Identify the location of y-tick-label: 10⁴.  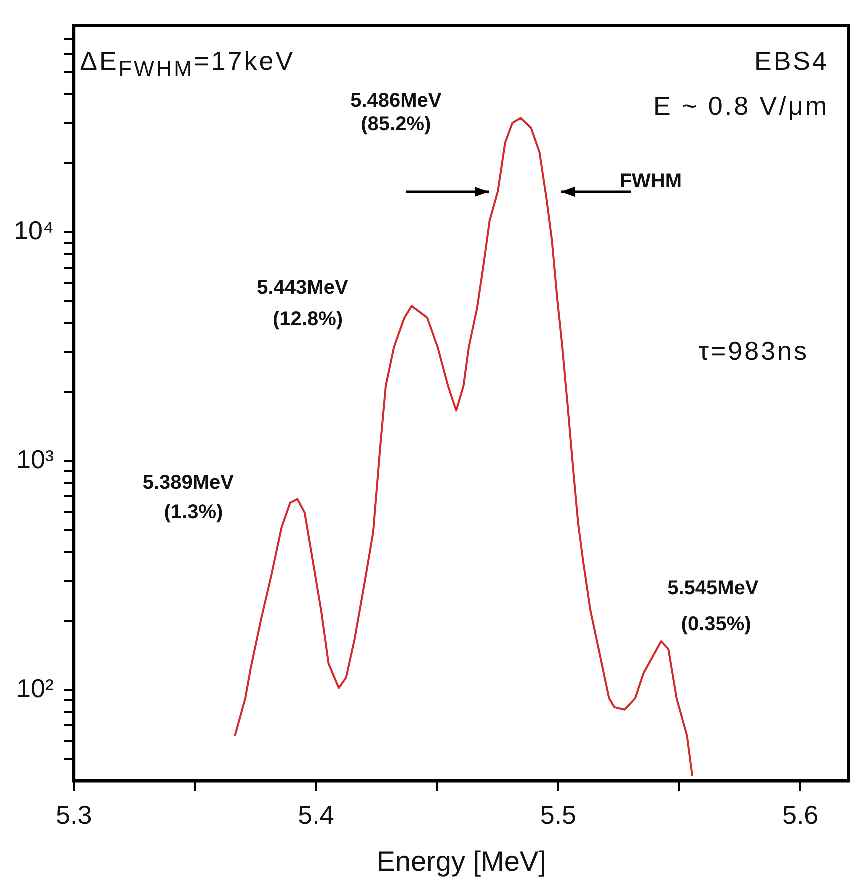
(34, 230).